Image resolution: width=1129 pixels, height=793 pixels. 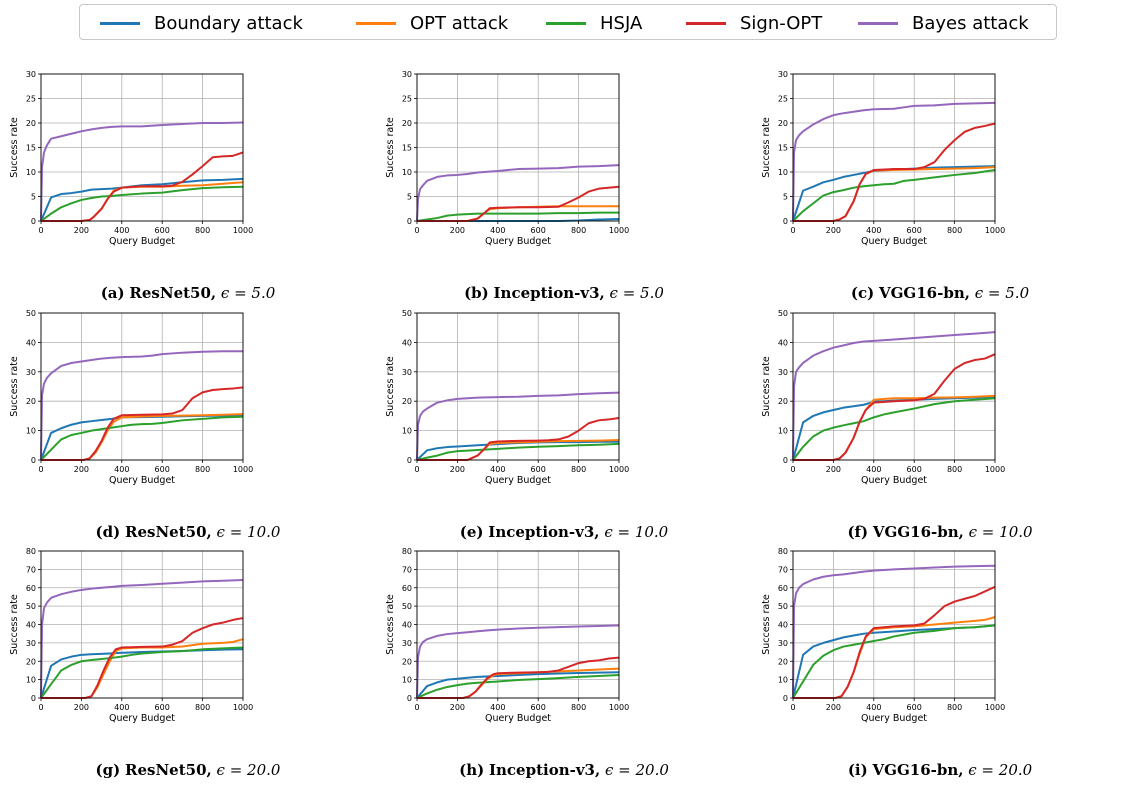 What do you see at coordinates (471, 532) in the screenshot?
I see `caption-letter: (e)` at bounding box center [471, 532].